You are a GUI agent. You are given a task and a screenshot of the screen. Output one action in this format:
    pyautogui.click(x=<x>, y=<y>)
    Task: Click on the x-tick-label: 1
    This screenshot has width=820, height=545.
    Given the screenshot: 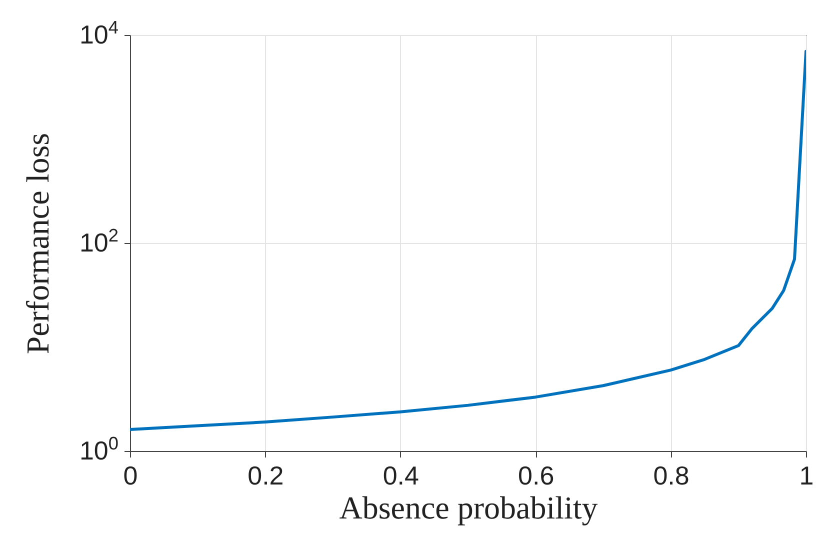 What is the action you would take?
    pyautogui.click(x=806, y=475)
    